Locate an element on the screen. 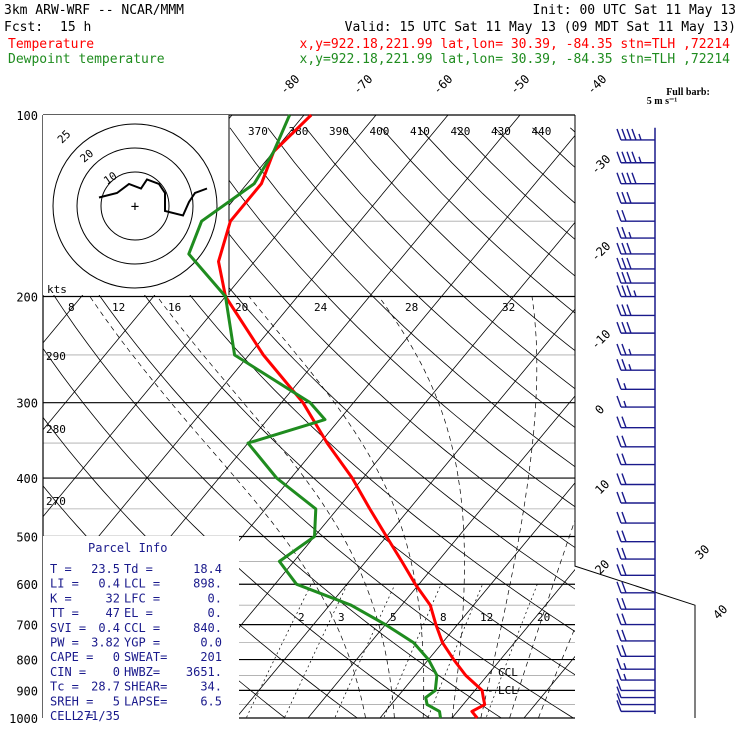 This screenshot has width=740, height=740. isotherm-label: -80 is located at coordinates (289, 84).